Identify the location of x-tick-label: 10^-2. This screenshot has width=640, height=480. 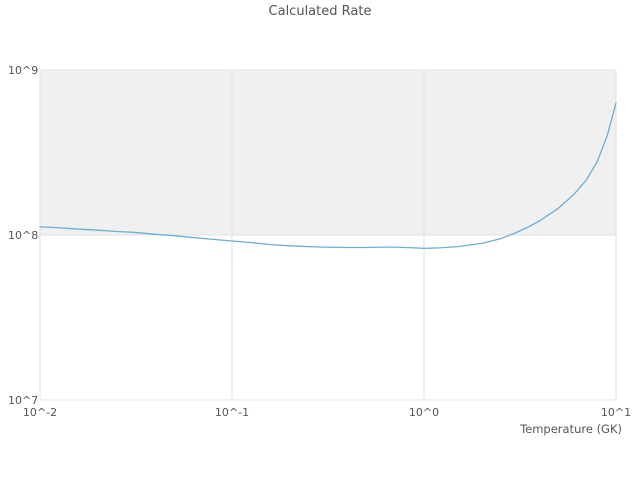
(40, 412).